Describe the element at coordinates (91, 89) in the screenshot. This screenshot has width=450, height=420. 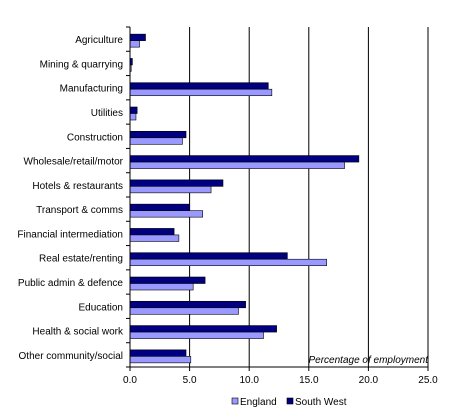
I see `category-label: Manufacturing` at that location.